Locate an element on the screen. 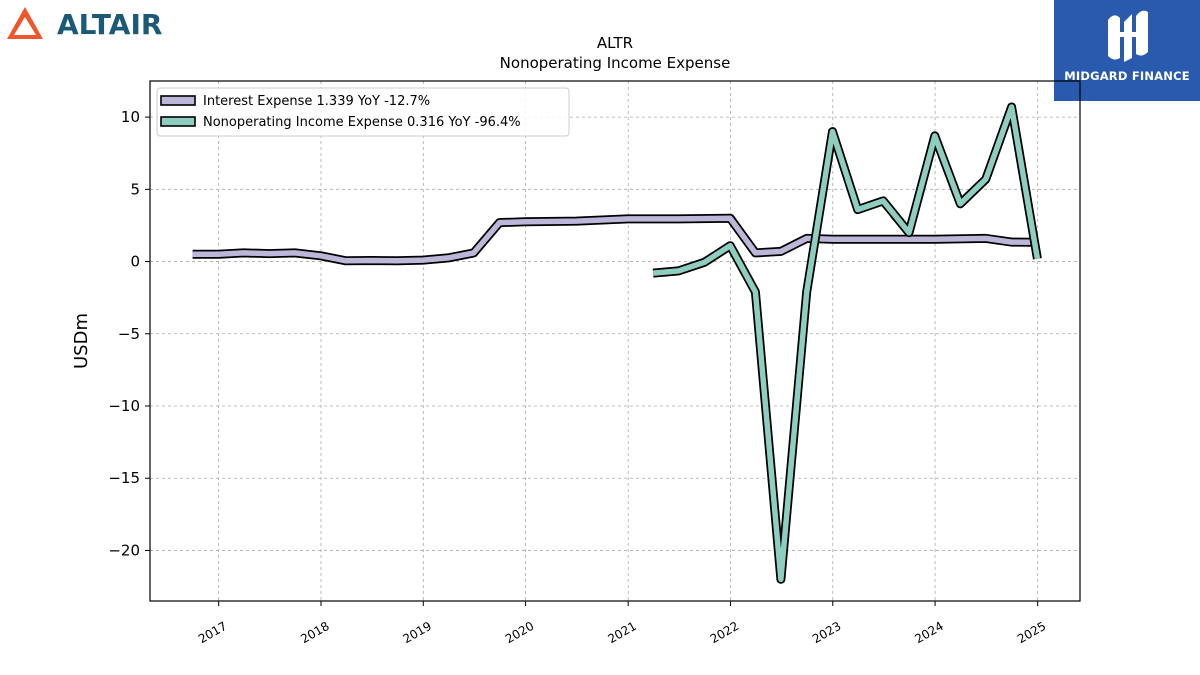 Image resolution: width=1200 pixels, height=675 pixels. legend-label-1: Interest Expense 1.339 YoY -12.7% is located at coordinates (316, 101).